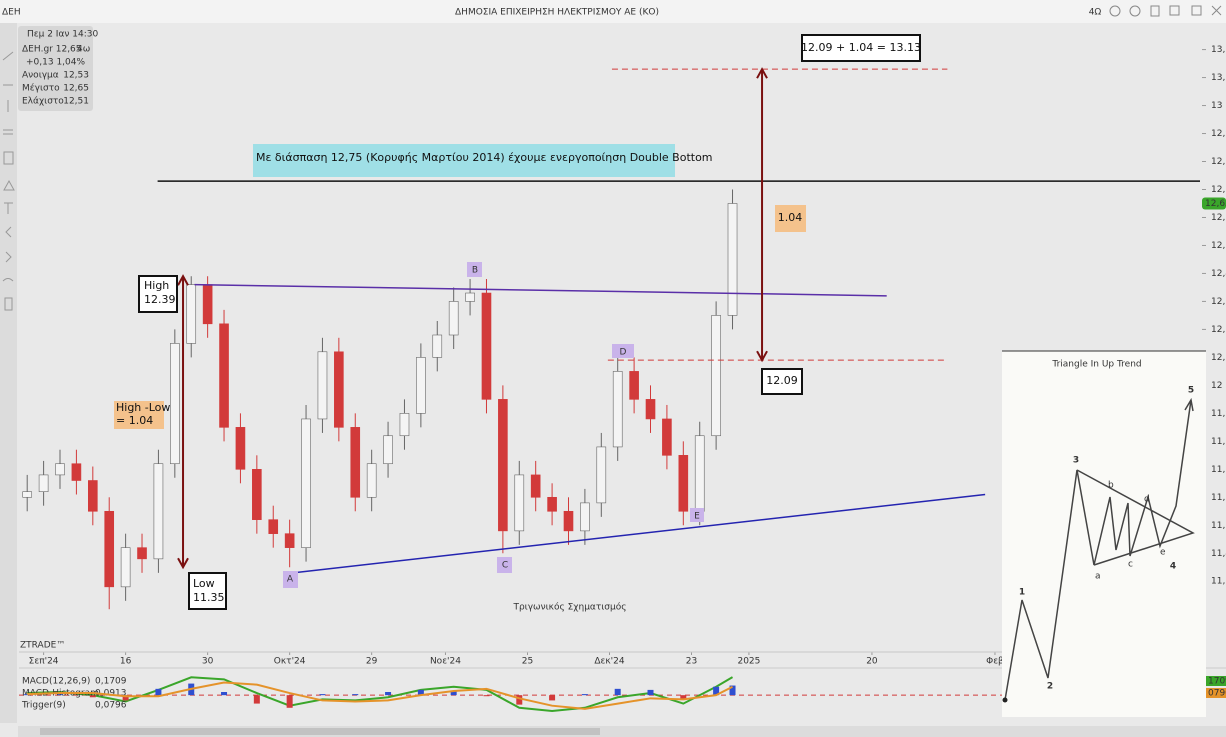 This screenshot has width=1226, height=737. Describe the element at coordinates (691, 662) in the screenshot. I see `x-tick-label: 23` at that location.